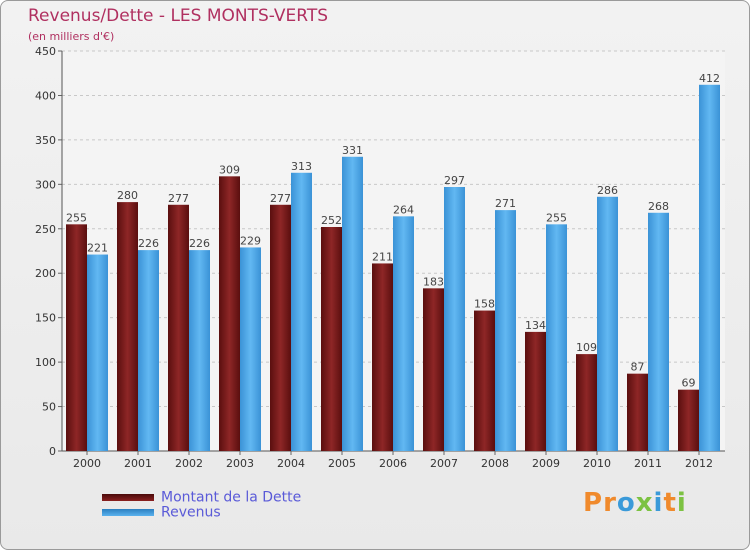  I want to click on x-tick-label: 2004, so click(291, 463).